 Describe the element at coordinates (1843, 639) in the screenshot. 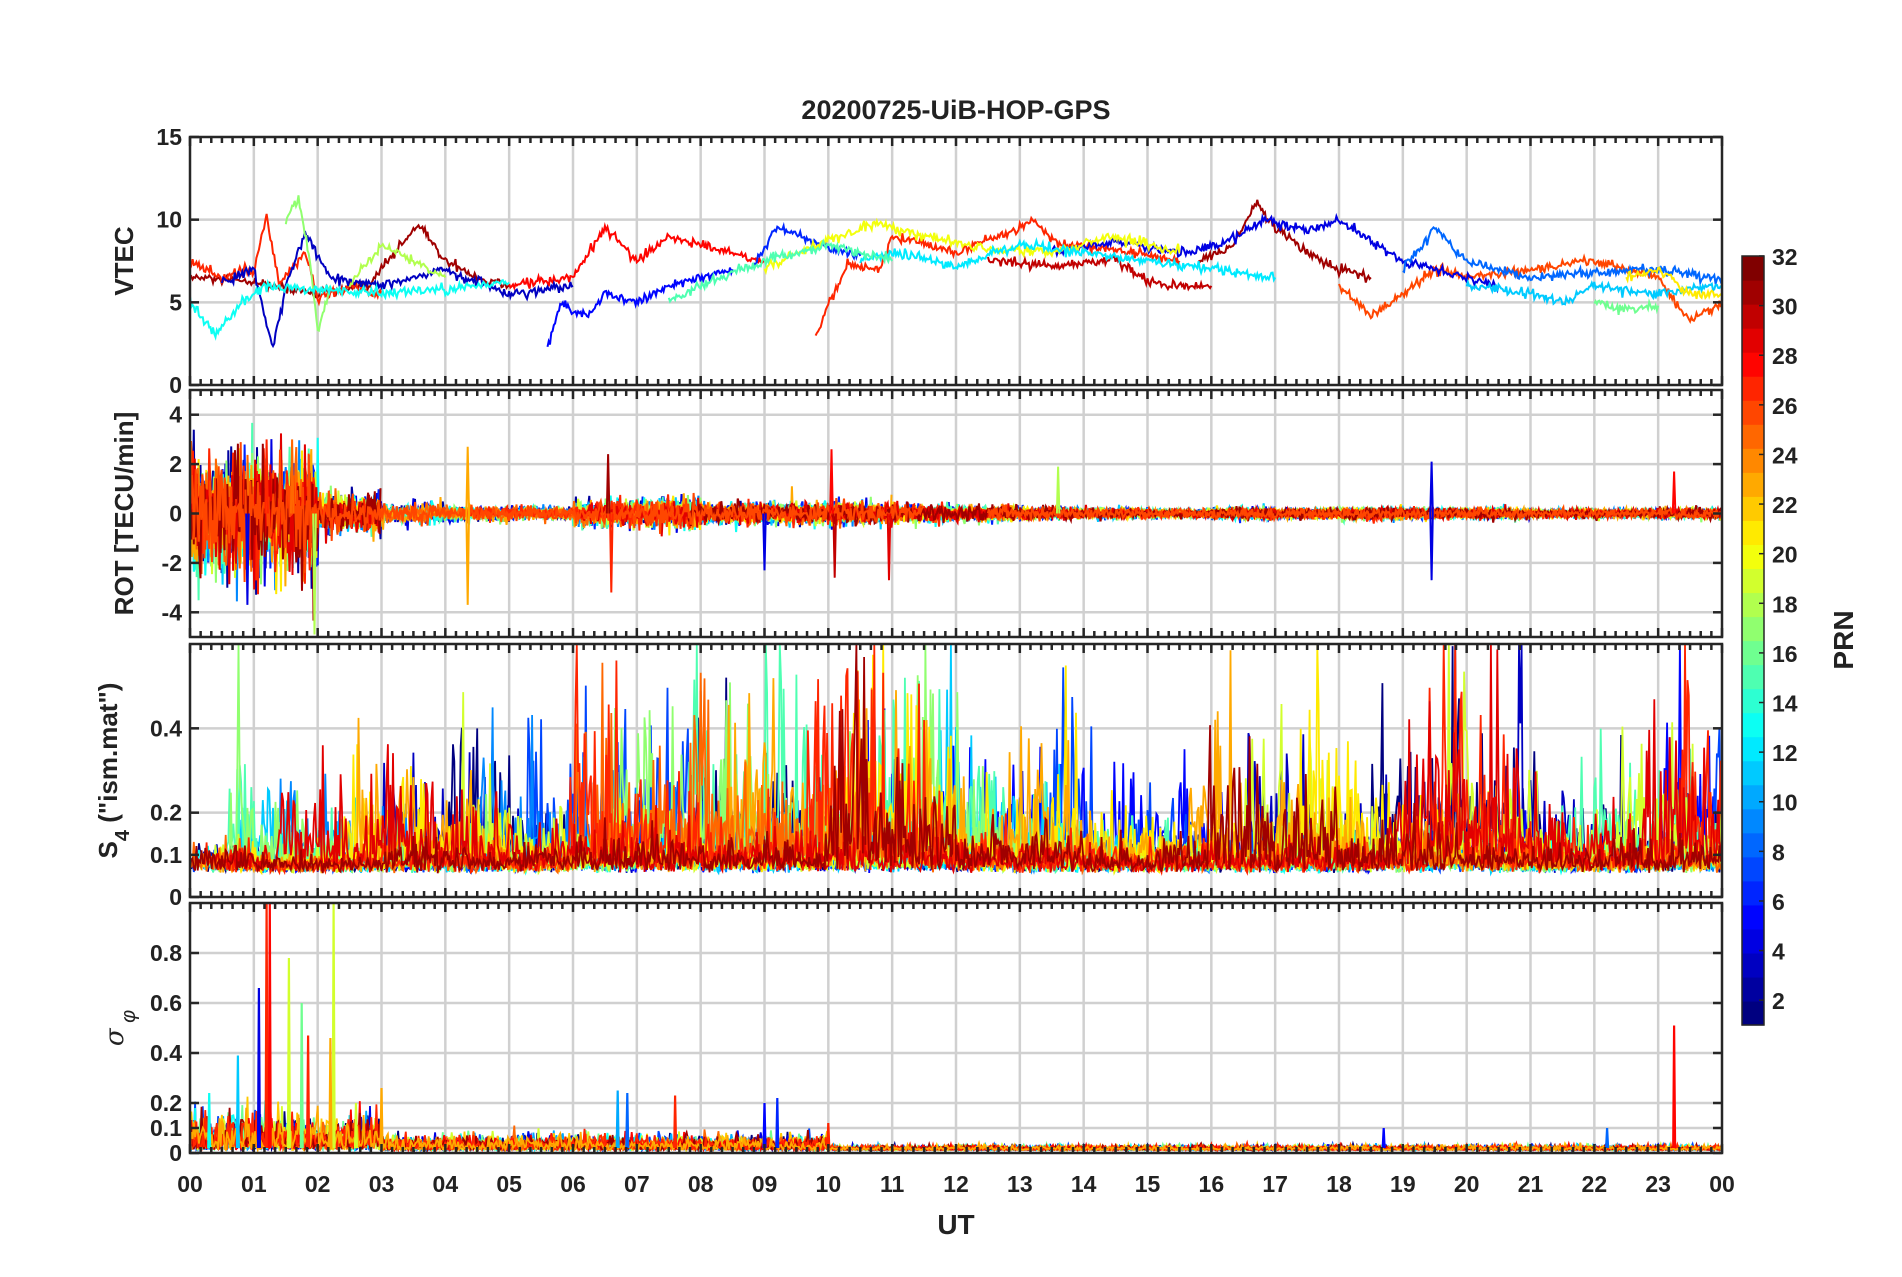

I see `colorbar-label: PRN` at that location.